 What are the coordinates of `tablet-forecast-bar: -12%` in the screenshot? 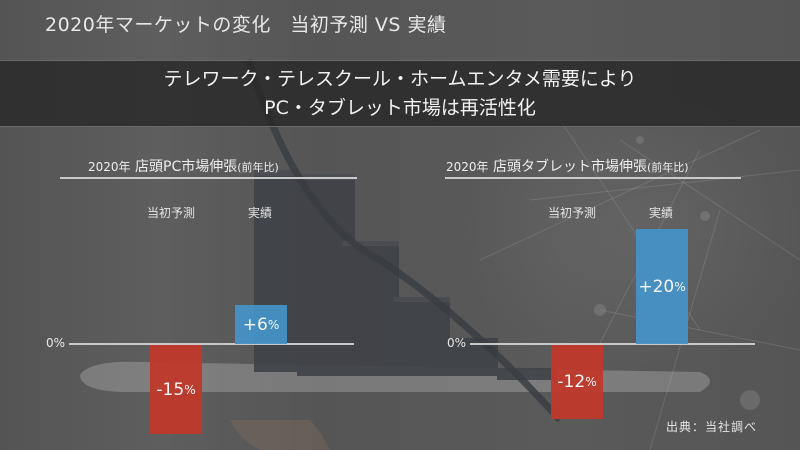 It's located at (577, 382).